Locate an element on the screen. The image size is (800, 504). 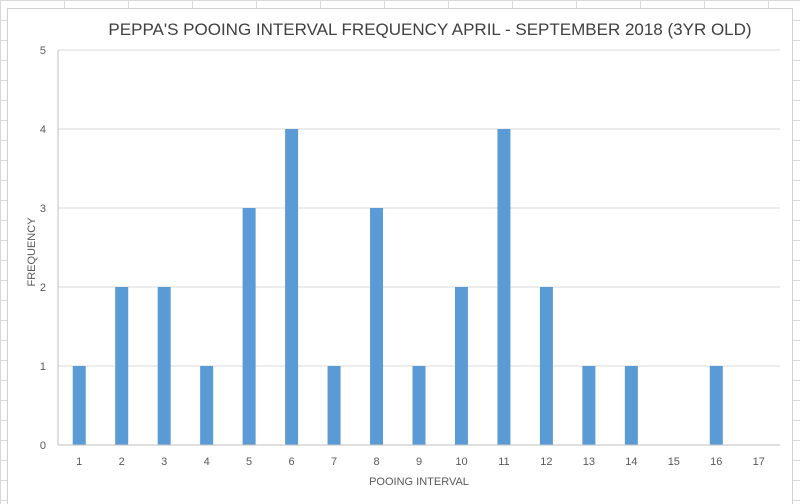
x-tick-label: 12 is located at coordinates (546, 462).